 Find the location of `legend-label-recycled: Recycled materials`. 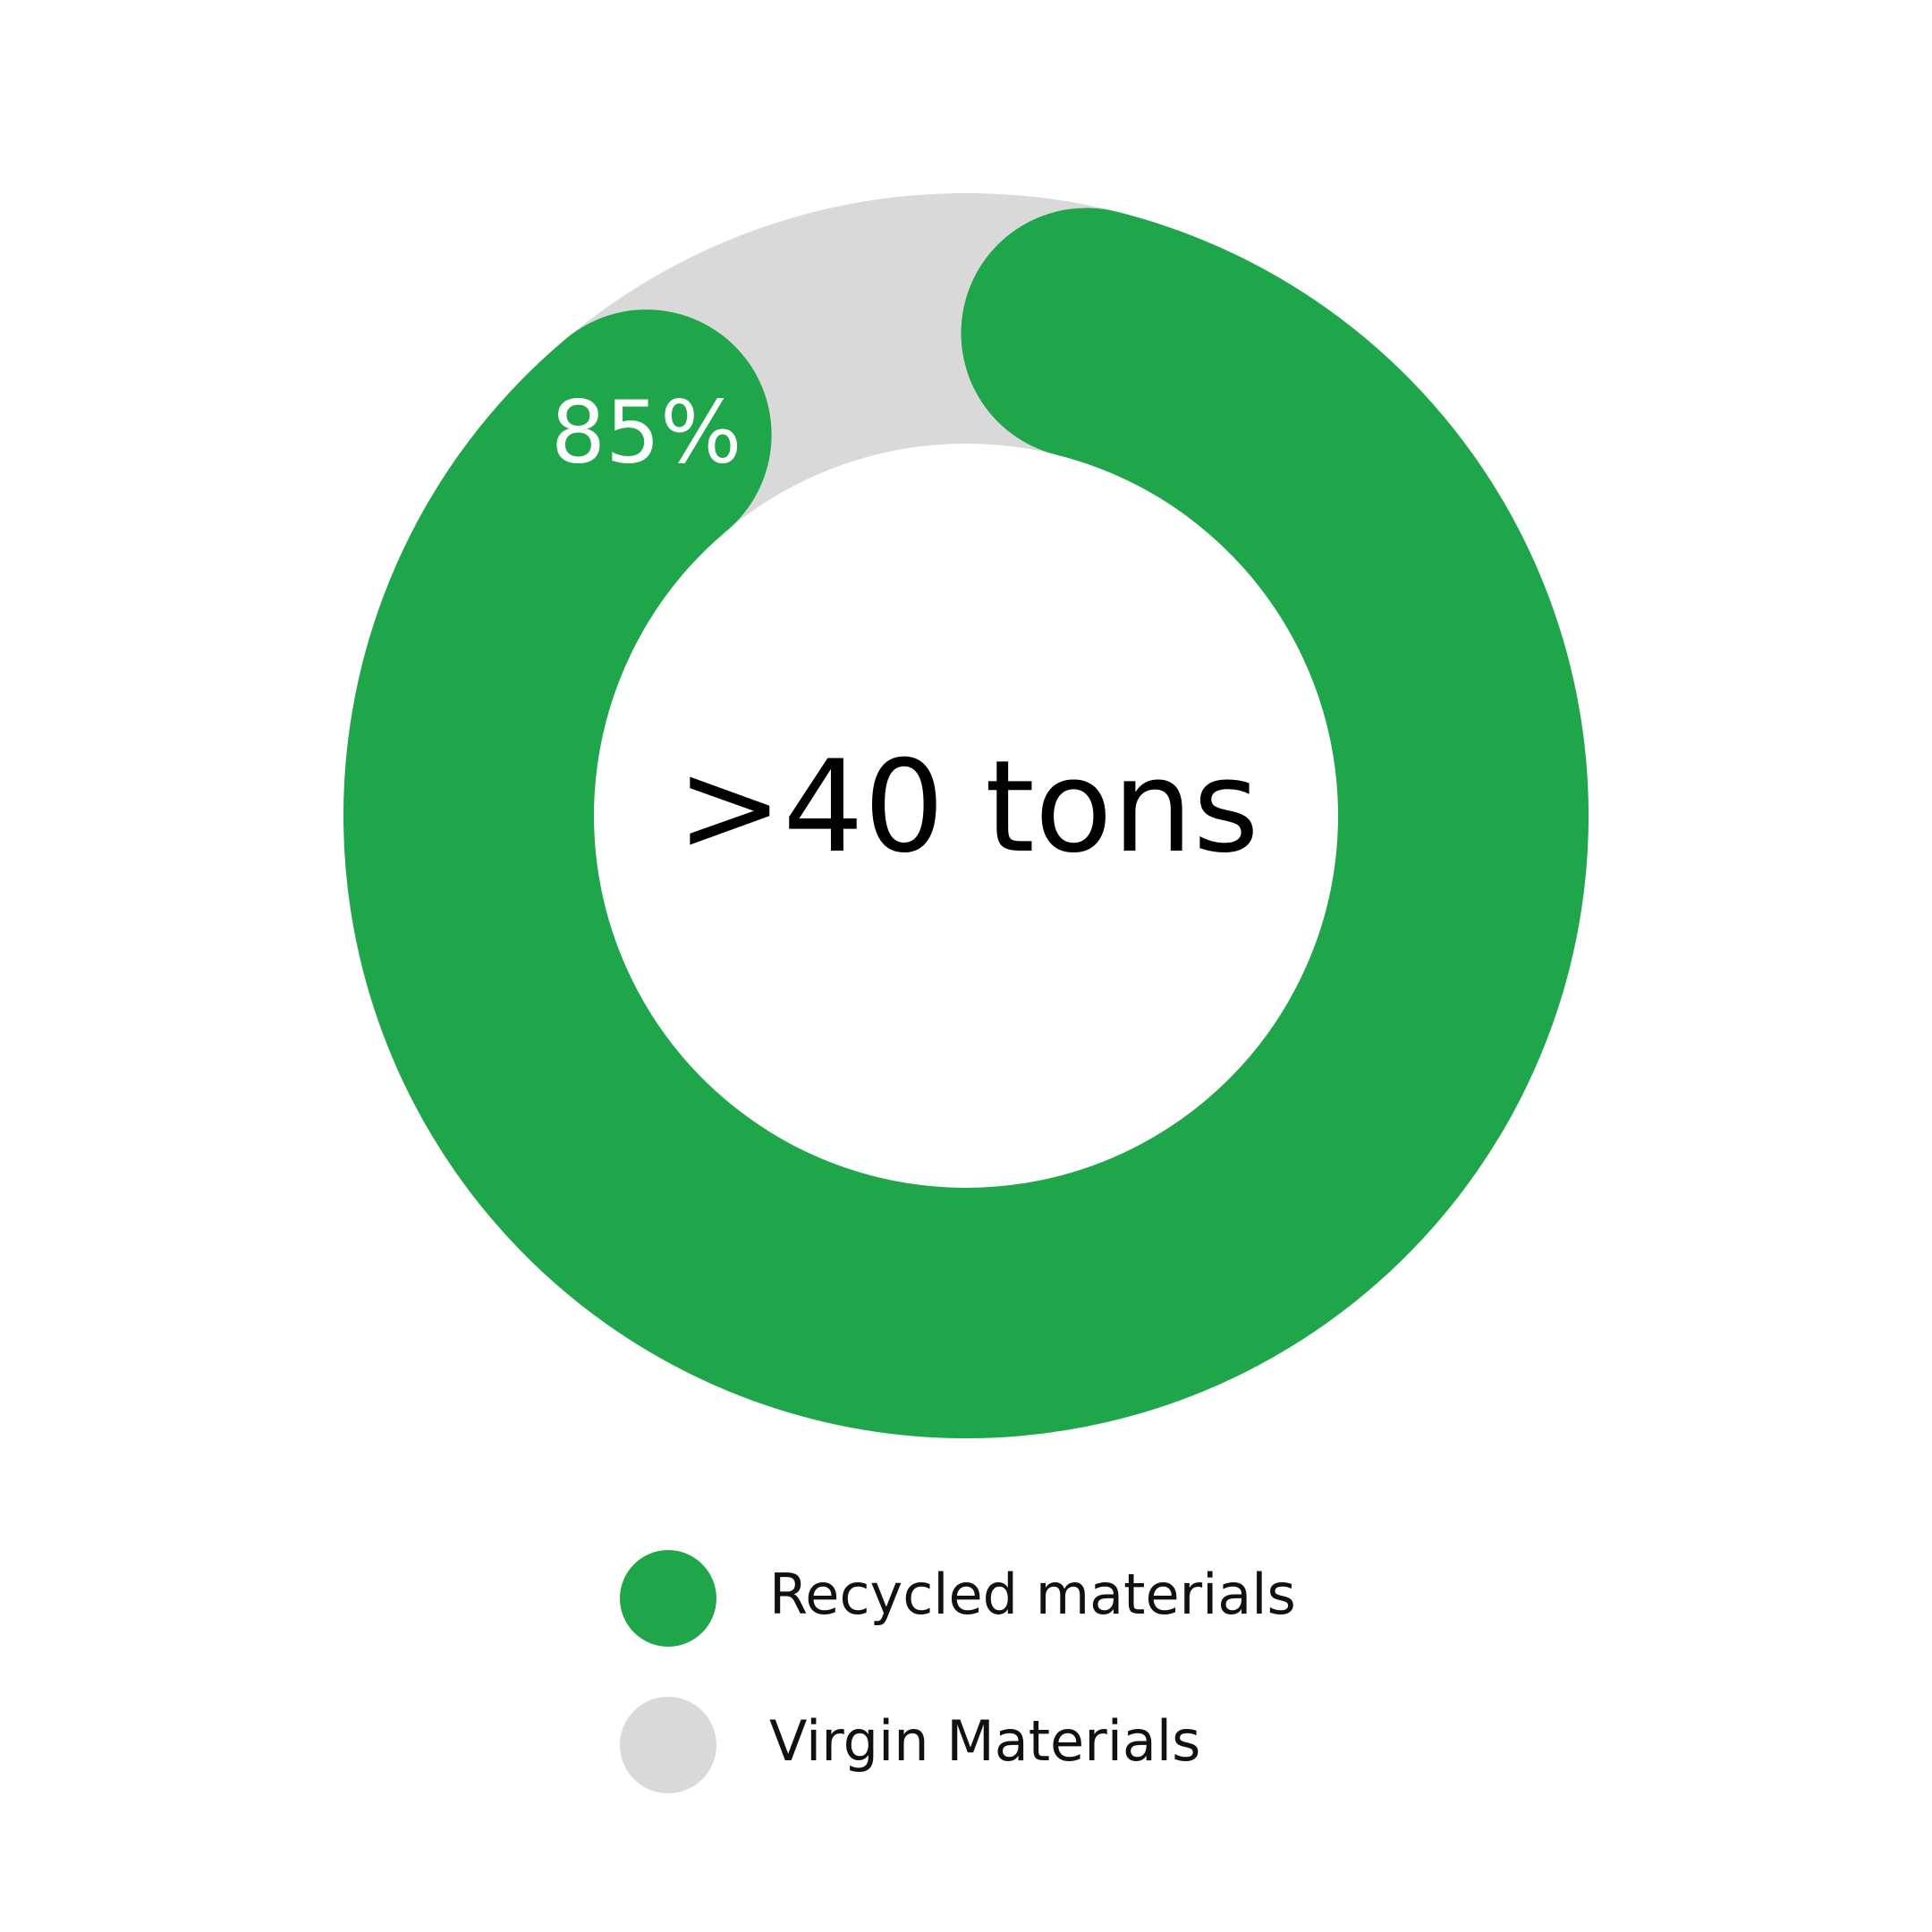

legend-label-recycled: Recycled materials is located at coordinates (1032, 1594).